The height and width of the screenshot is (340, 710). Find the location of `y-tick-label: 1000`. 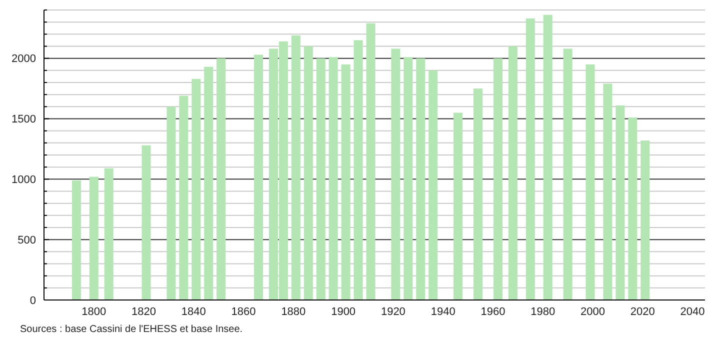

y-tick-label: 1000 is located at coordinates (24, 180).